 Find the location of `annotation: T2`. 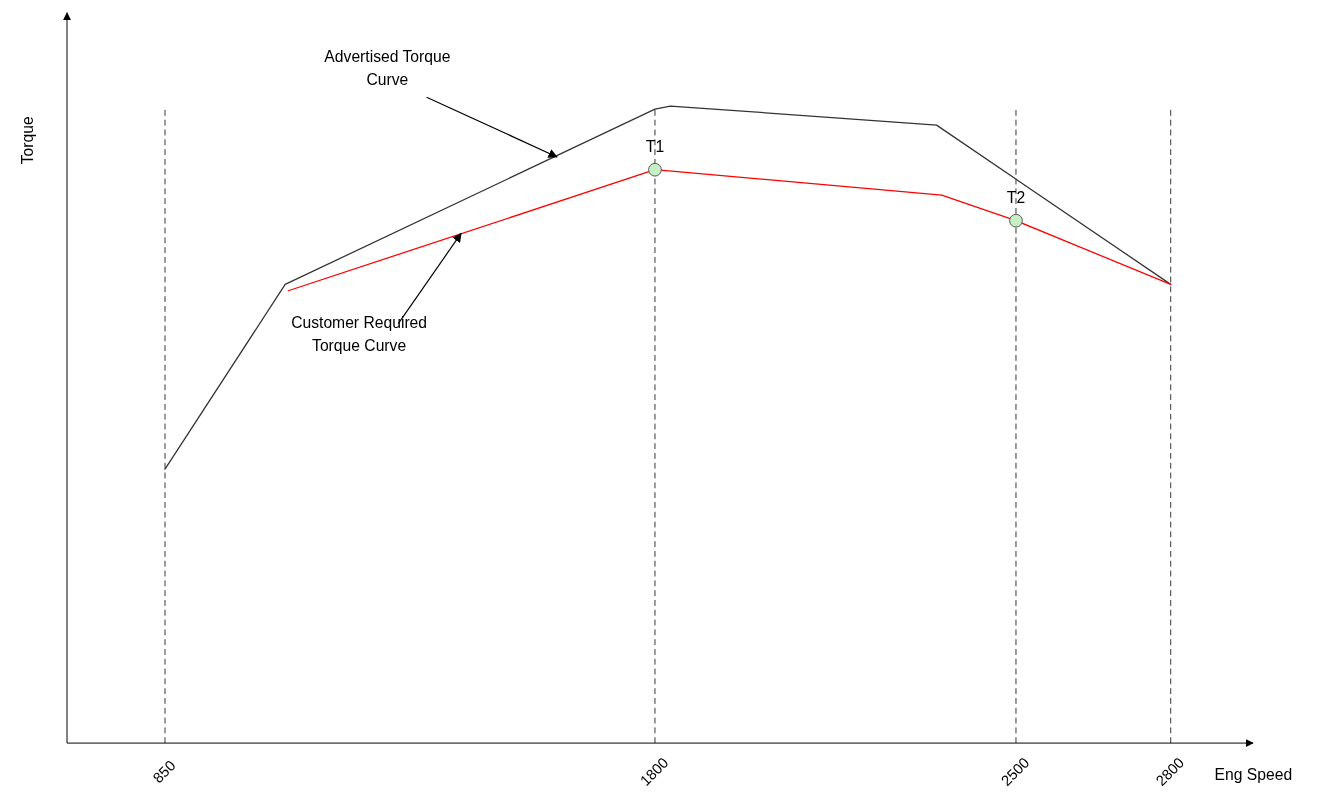

annotation: T2 is located at coordinates (1016, 198).